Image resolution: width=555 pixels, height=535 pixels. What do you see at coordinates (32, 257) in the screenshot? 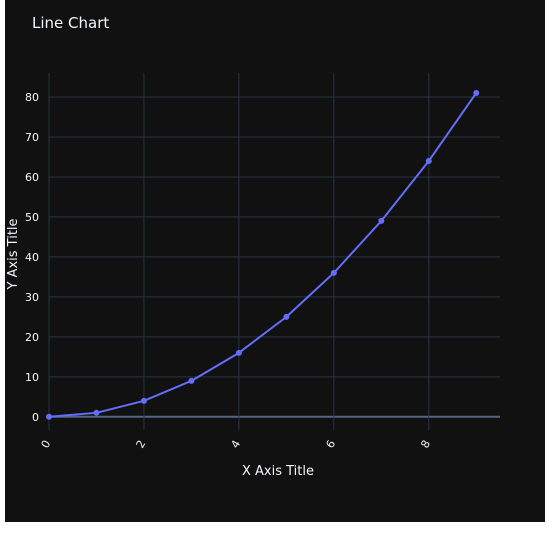
I see `y-tick-label: 40` at bounding box center [32, 257].